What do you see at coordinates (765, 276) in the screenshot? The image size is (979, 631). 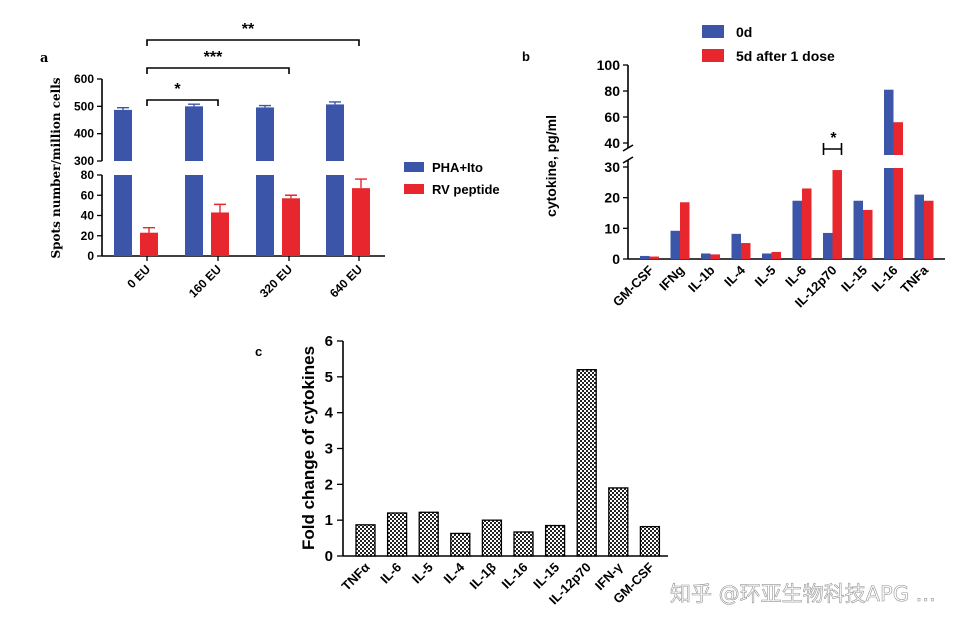 I see `panel-b-xtick-label: IL-5` at bounding box center [765, 276].